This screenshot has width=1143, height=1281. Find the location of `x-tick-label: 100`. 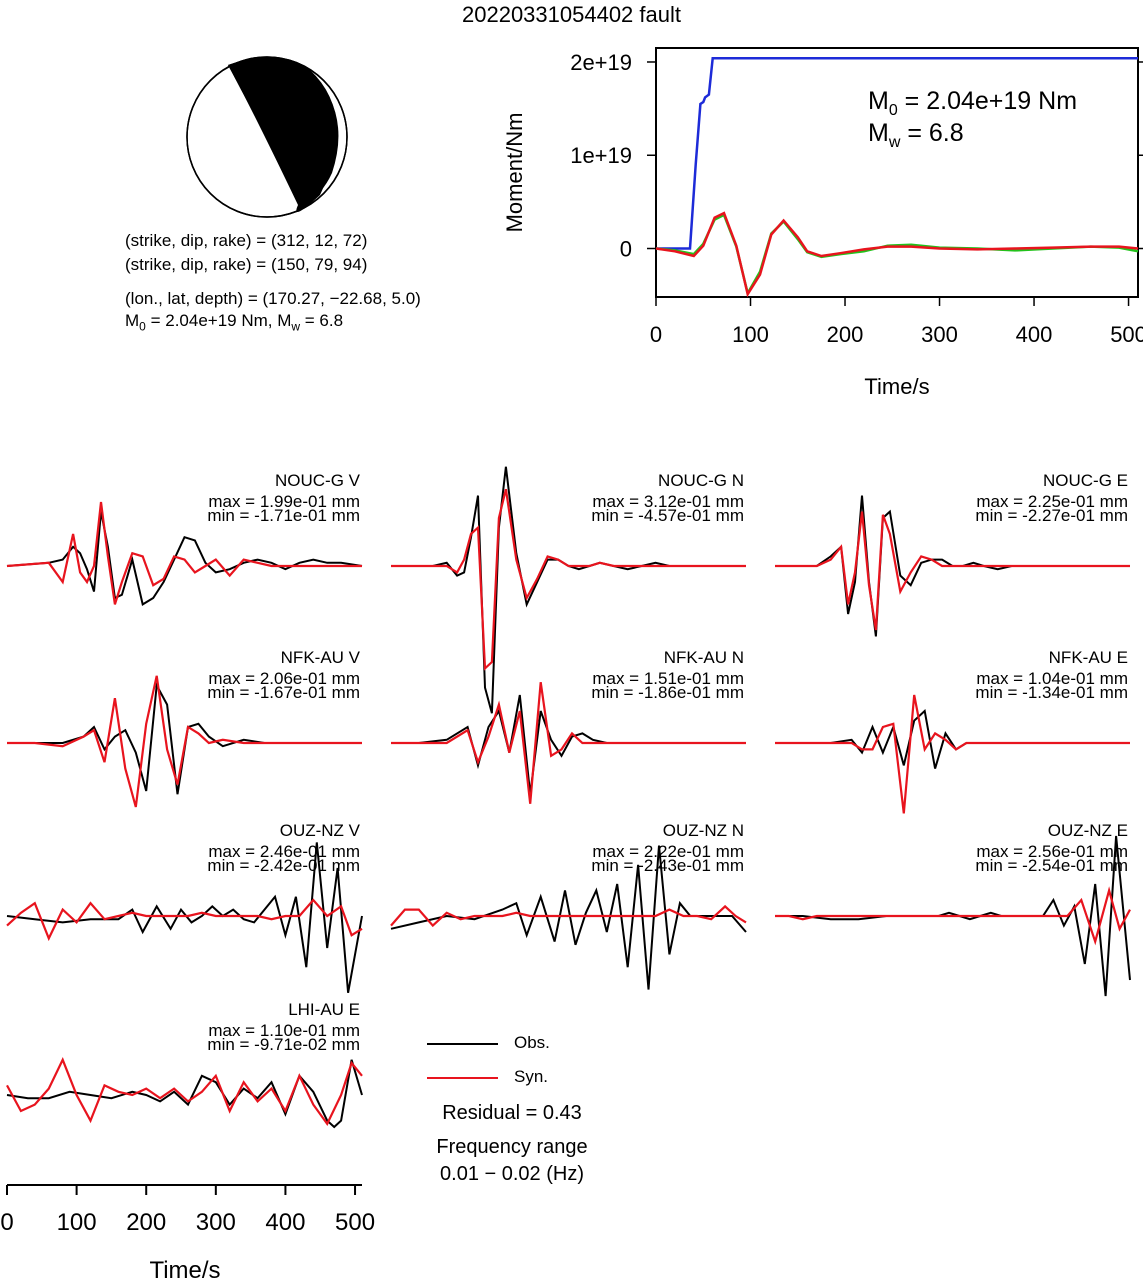

x-tick-label: 100 is located at coordinates (750, 334).